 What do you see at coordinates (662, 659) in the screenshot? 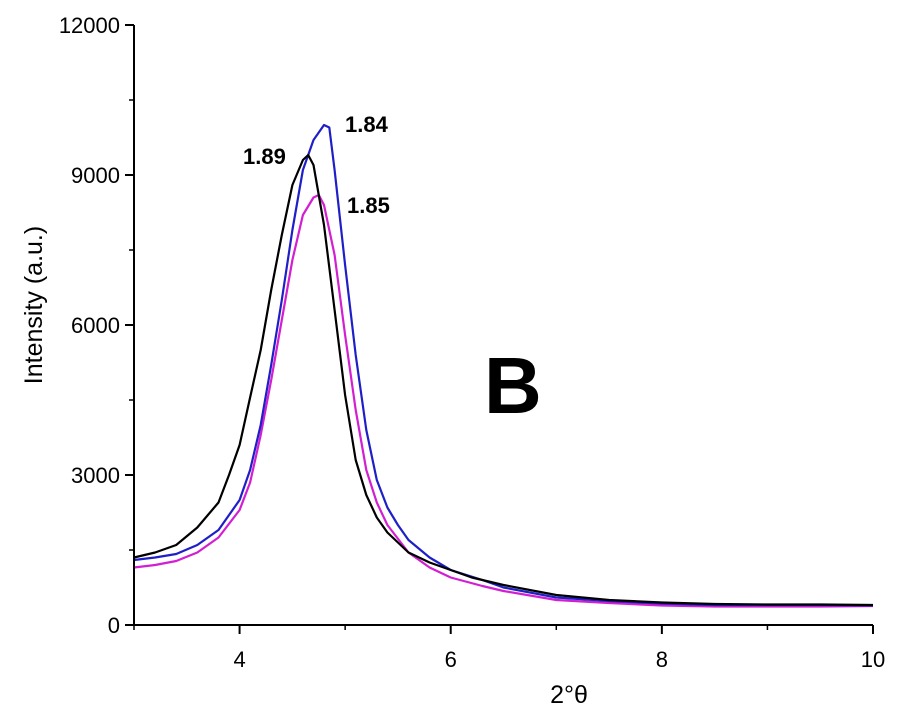
I see `x-tick-label: 8` at bounding box center [662, 659].